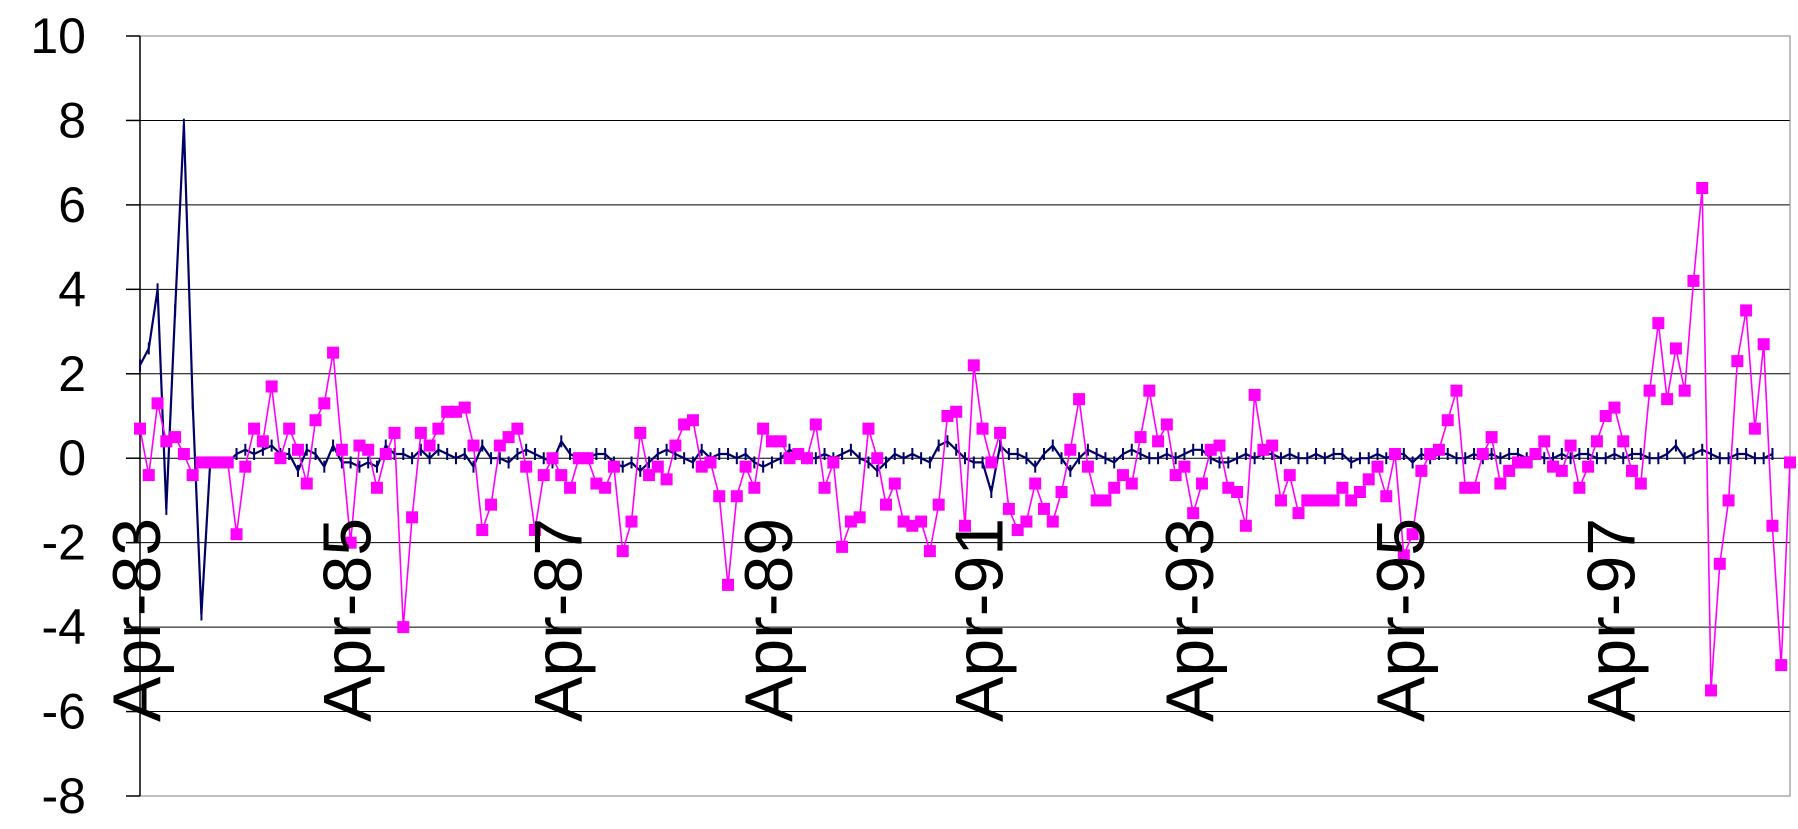 The width and height of the screenshot is (1798, 829). What do you see at coordinates (980, 620) in the screenshot?
I see `x-tick-label: Apr-91` at bounding box center [980, 620].